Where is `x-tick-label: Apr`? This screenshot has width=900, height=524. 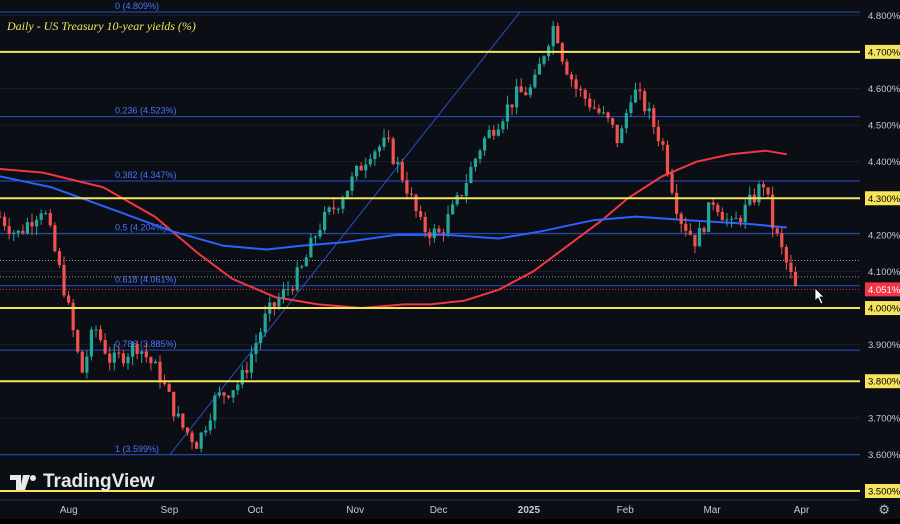 x-tick-label: Apr is located at coordinates (802, 510).